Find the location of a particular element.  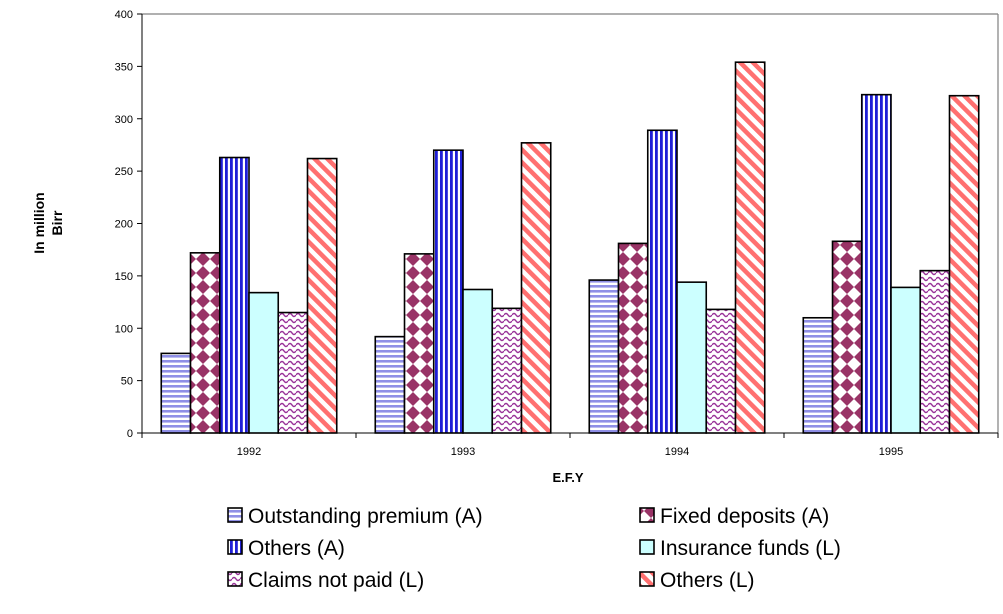

bar-others-l-1993 is located at coordinates (536, 288).